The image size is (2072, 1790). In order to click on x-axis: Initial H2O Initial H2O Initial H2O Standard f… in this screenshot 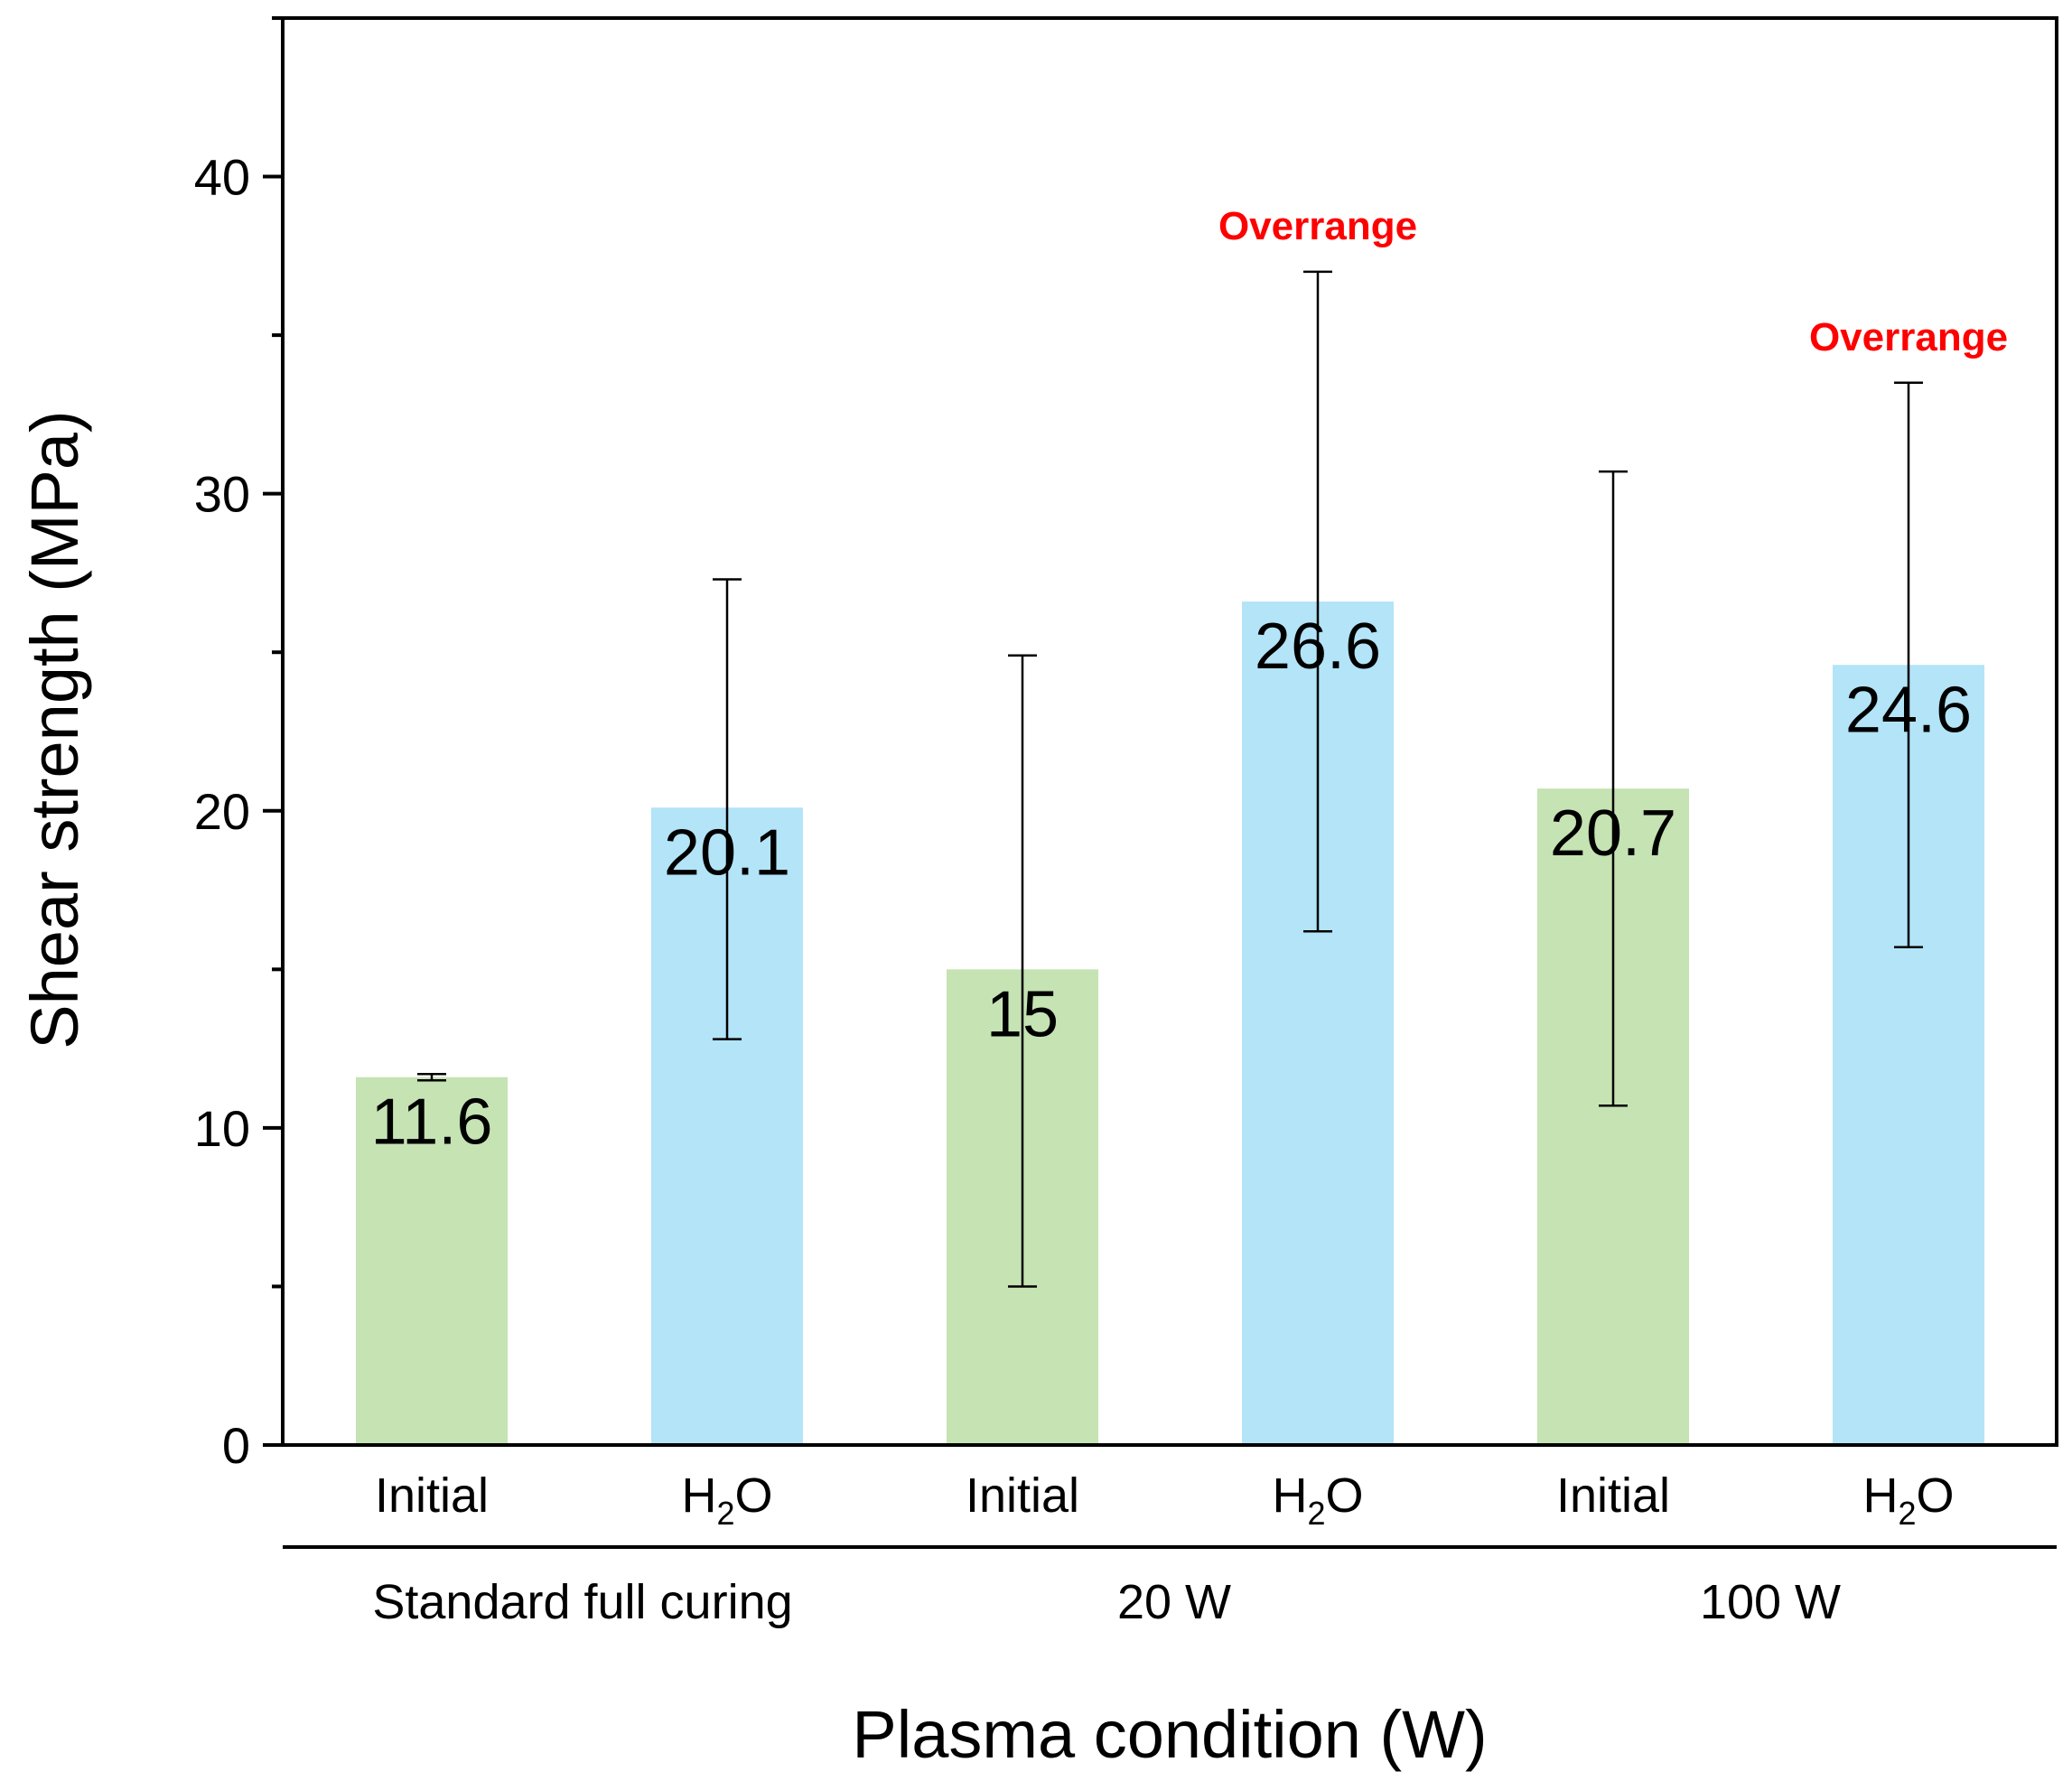, I will do `click(1170, 1549)`.